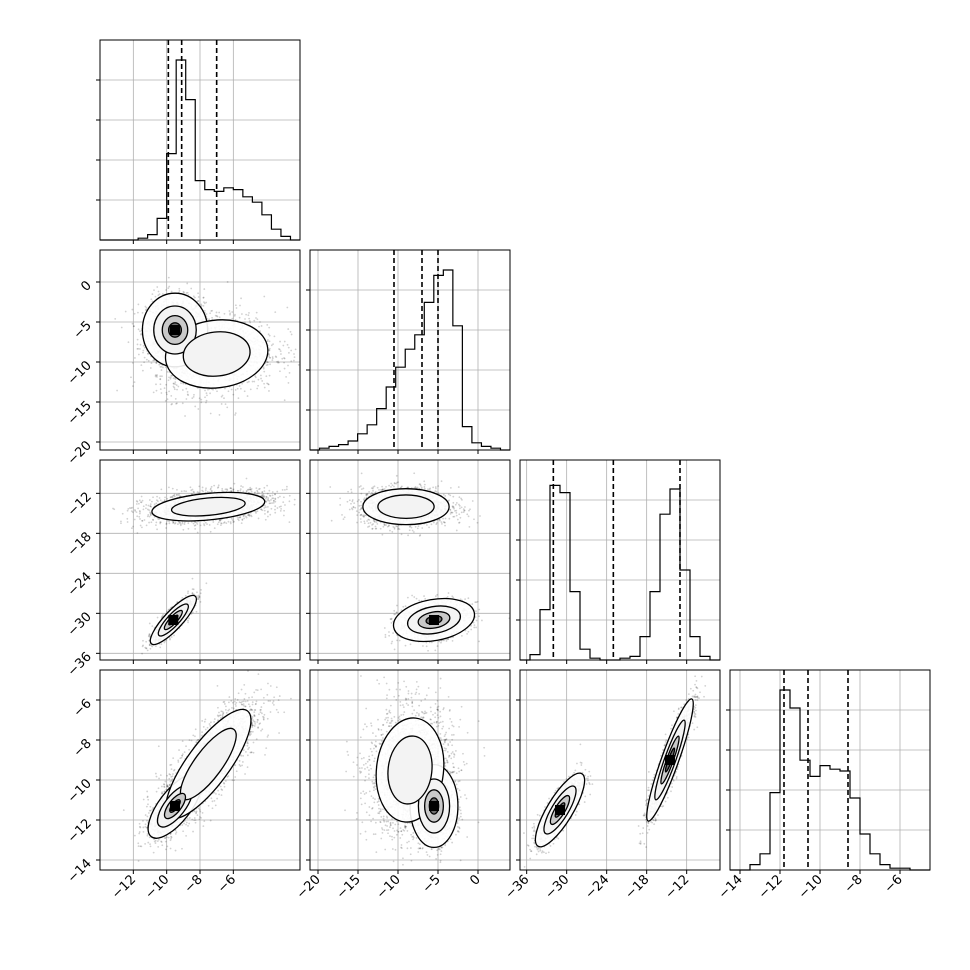  I want to click on x-tick-label: −8, so click(854, 884).